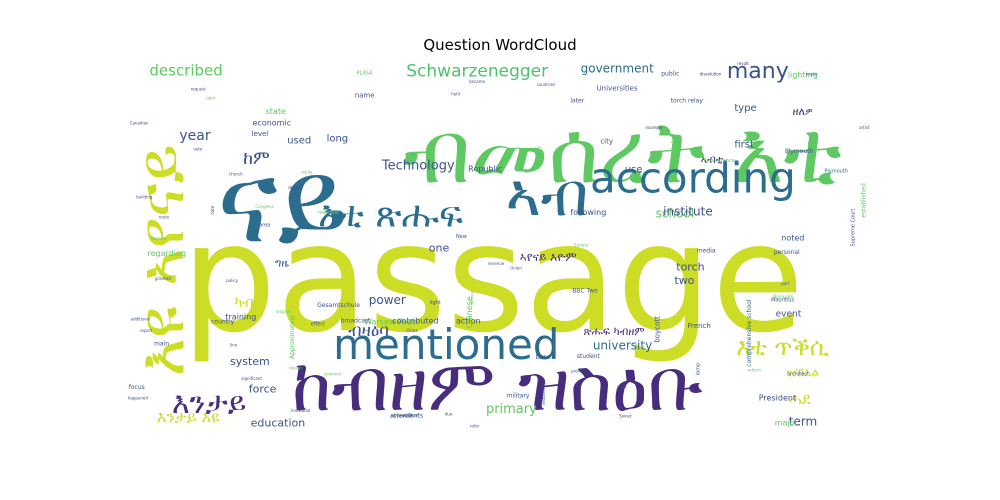 Image resolution: width=1000 pixels, height=500 pixels. What do you see at coordinates (706, 250) in the screenshot?
I see `word-76: media` at bounding box center [706, 250].